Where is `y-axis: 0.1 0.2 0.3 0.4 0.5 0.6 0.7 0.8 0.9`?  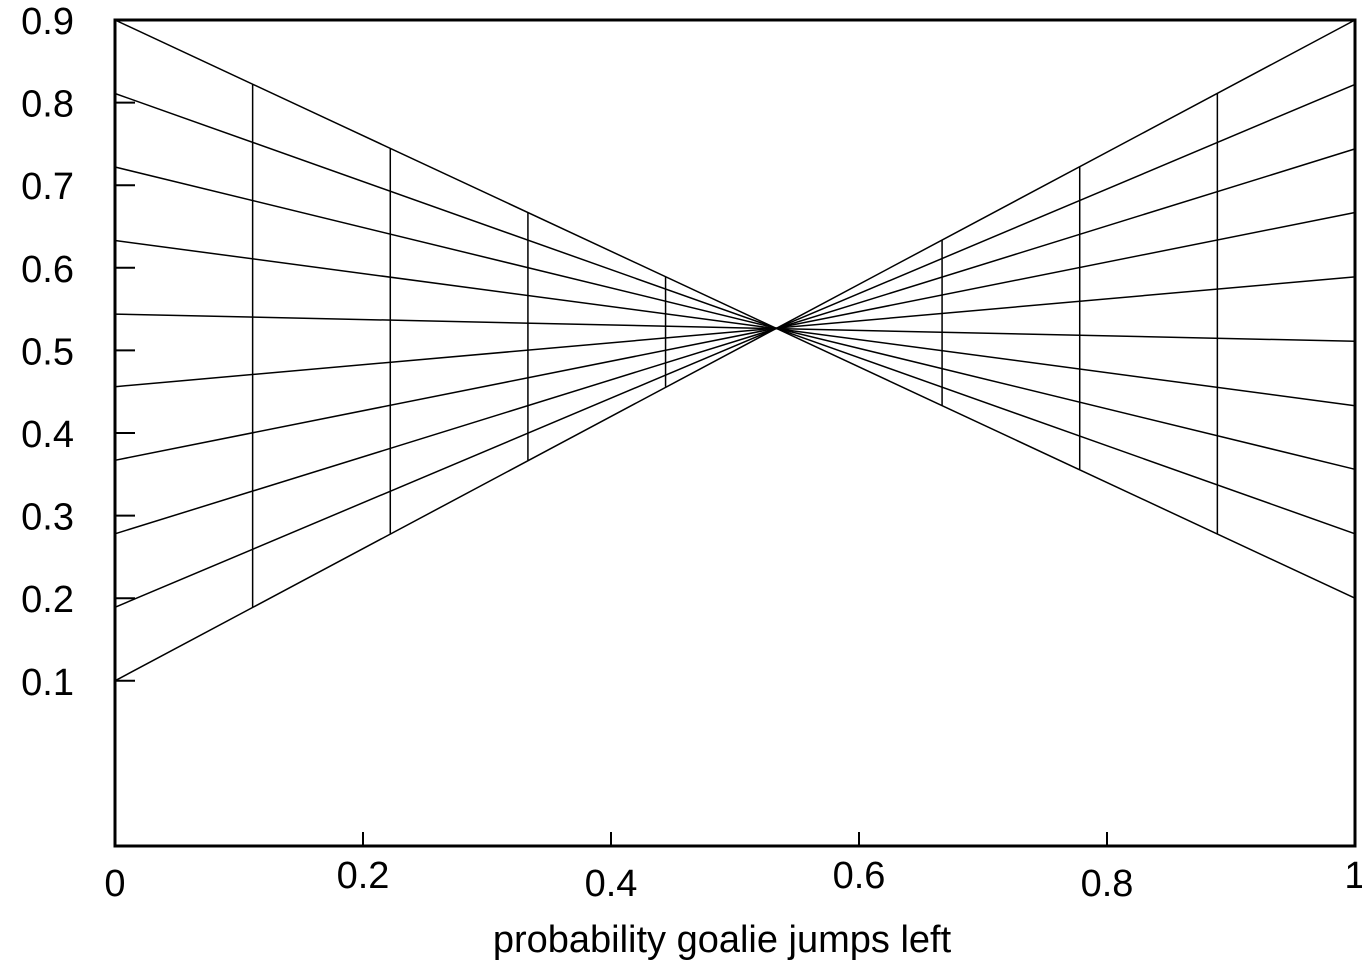 y-axis: 0.1 0.2 0.3 0.4 0.5 0.6 0.7 0.8 0.9 is located at coordinates (78, 352).